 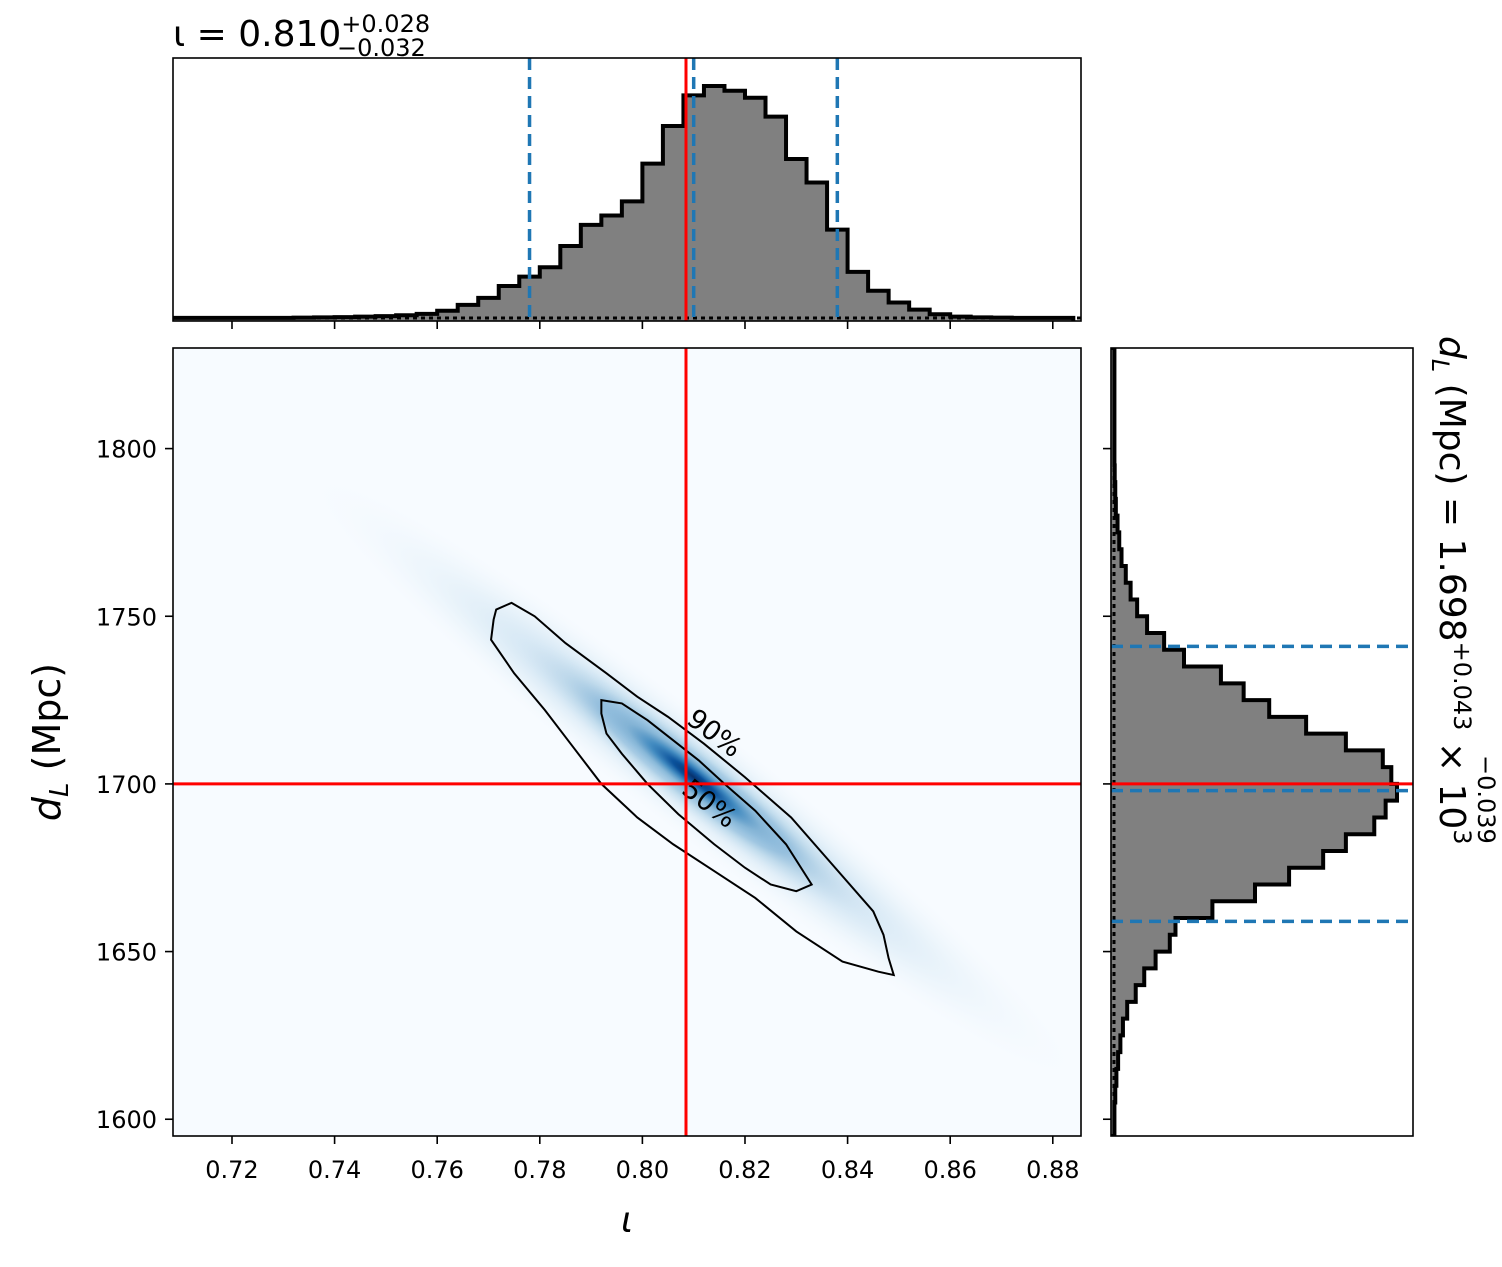 I want to click on right-histogram, so click(x=1255, y=742).